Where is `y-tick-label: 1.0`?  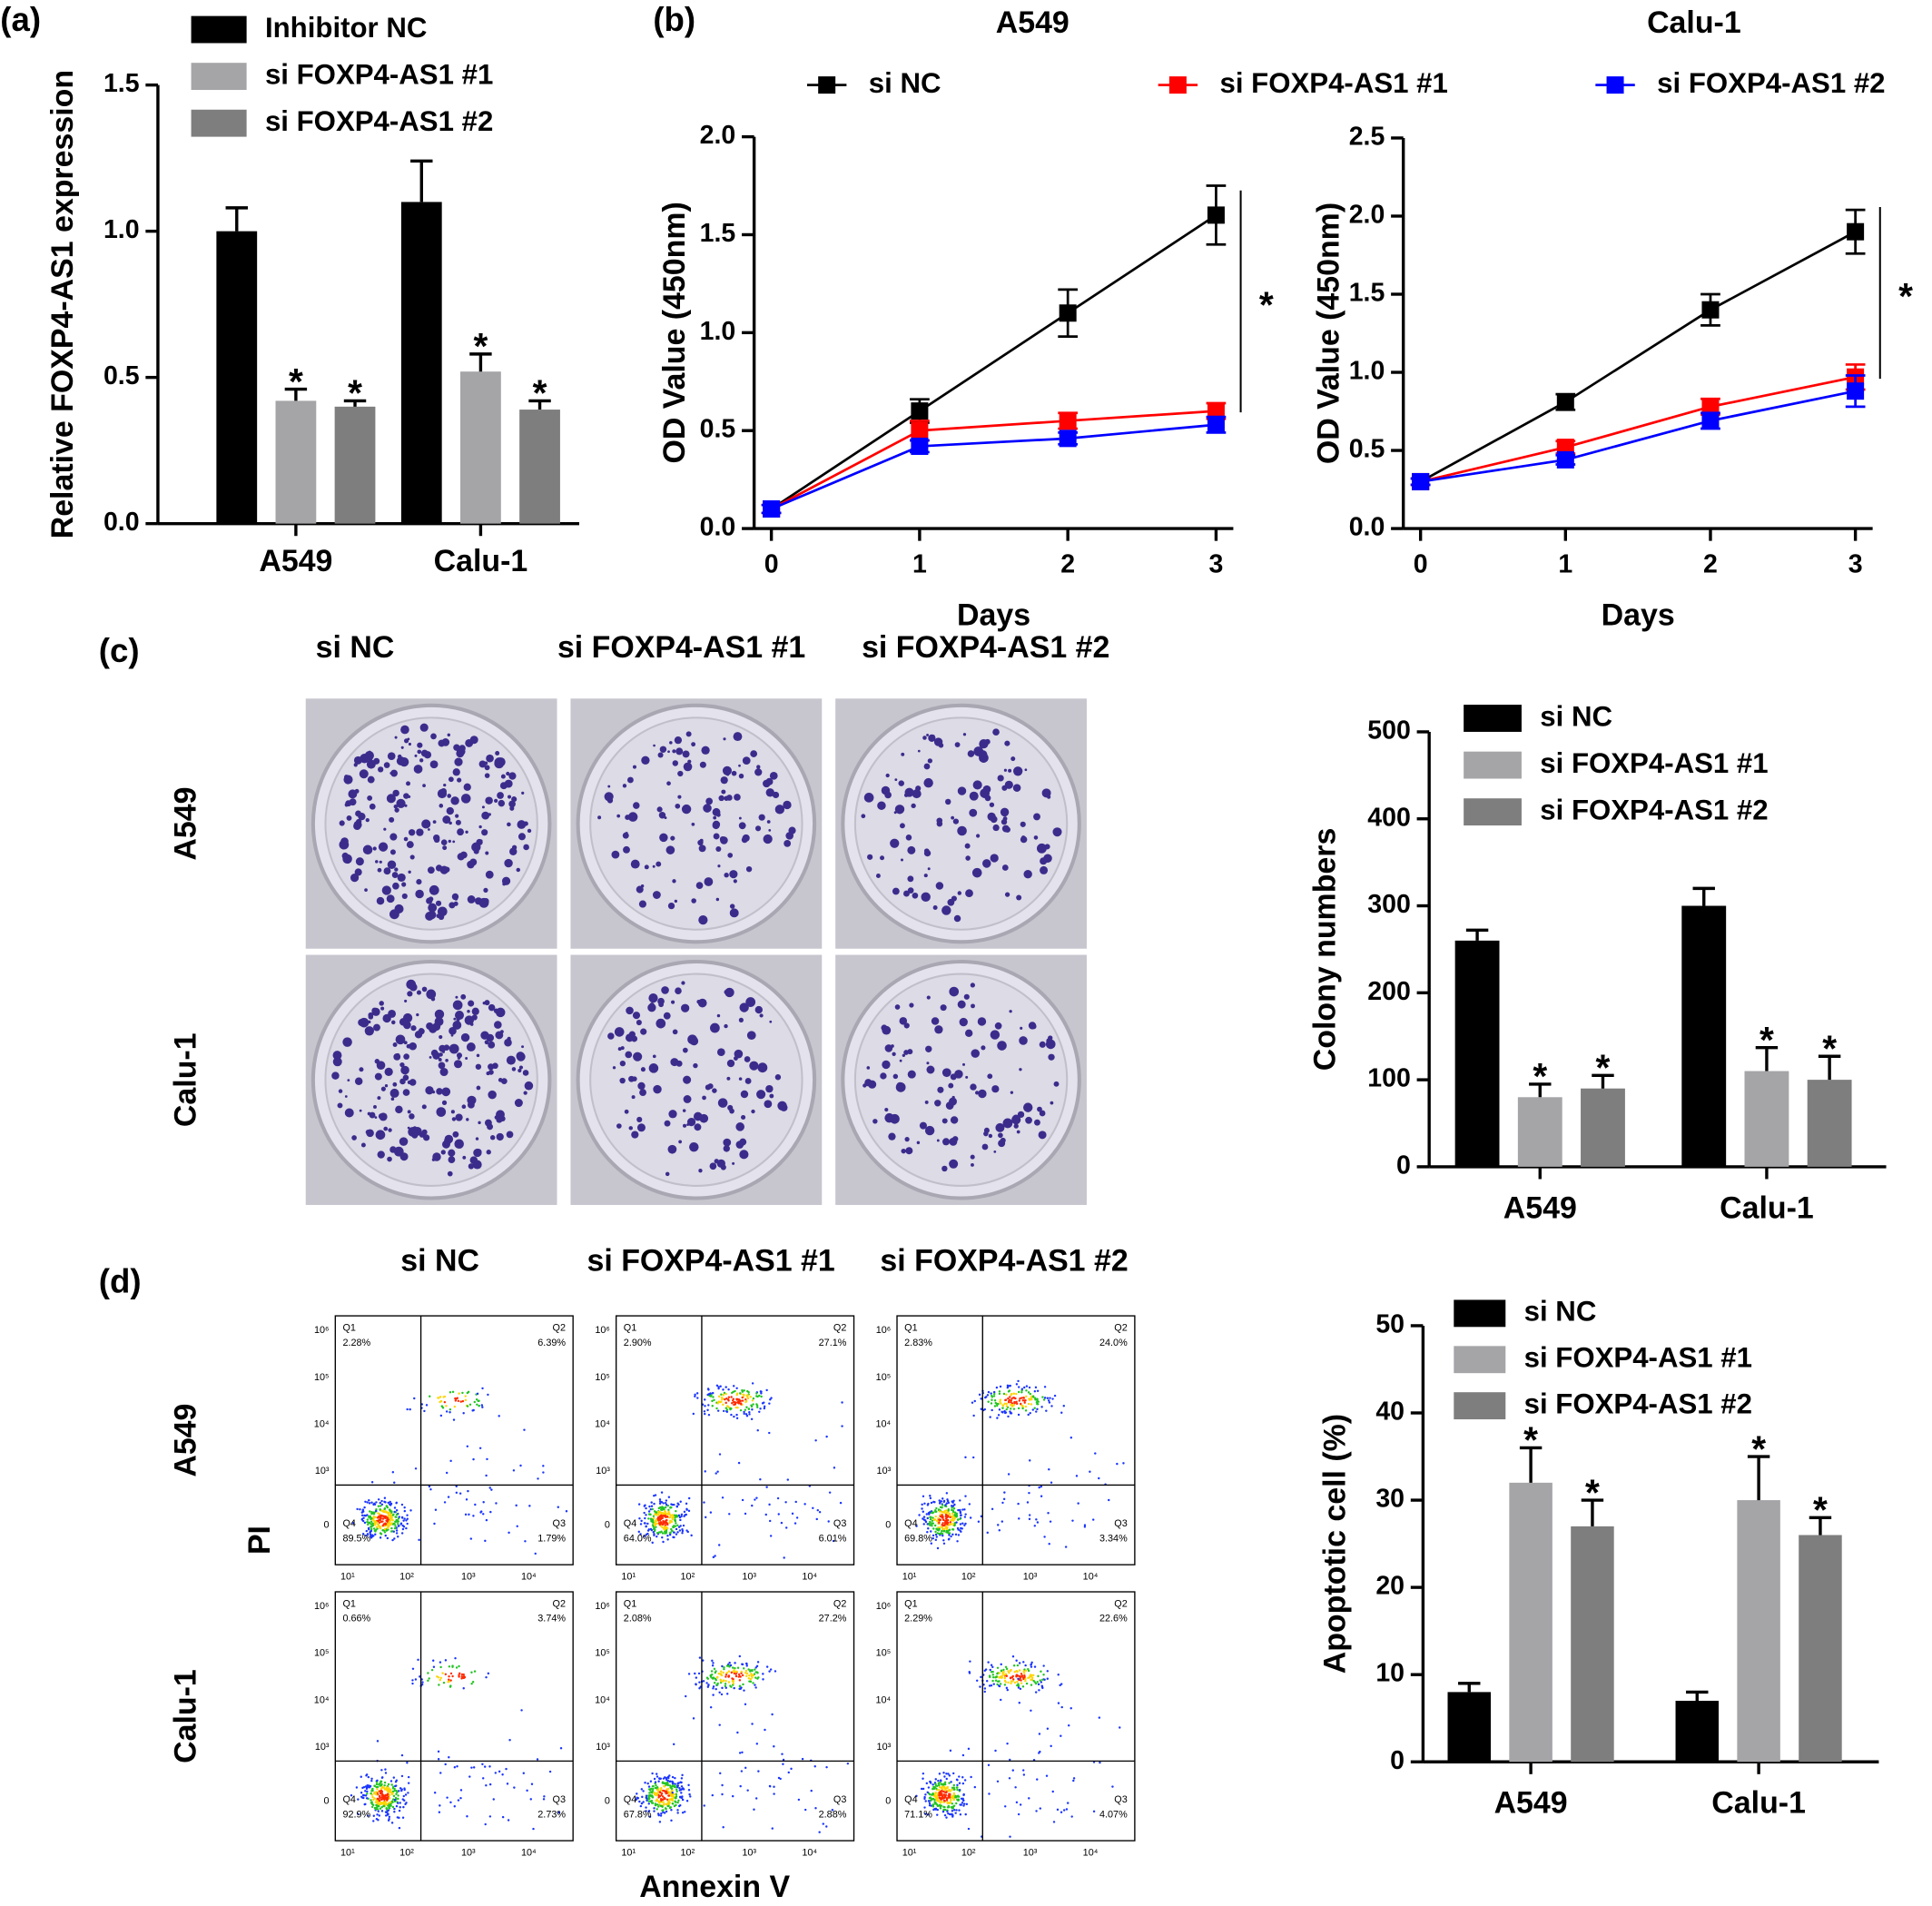
y-tick-label: 1.0 is located at coordinates (1367, 371).